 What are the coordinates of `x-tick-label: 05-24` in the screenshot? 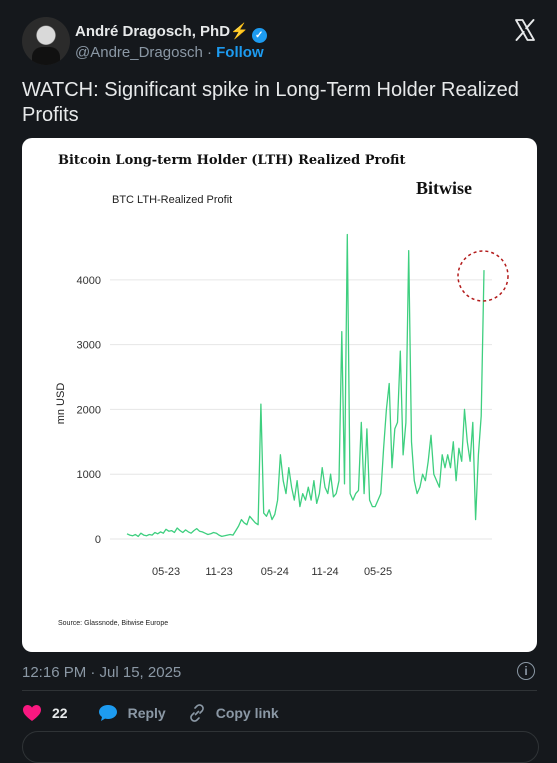 It's located at (275, 572).